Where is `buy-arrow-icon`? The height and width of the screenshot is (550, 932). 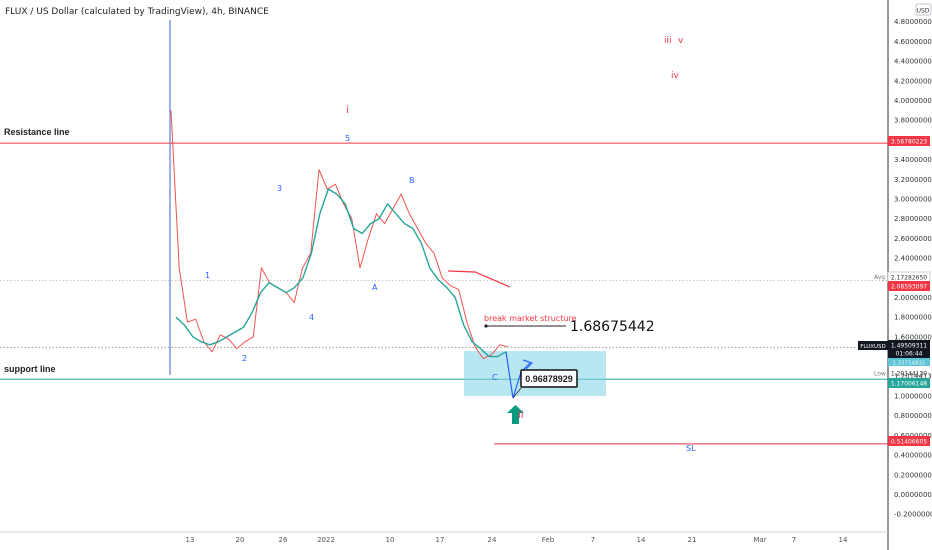
buy-arrow-icon is located at coordinates (515, 414).